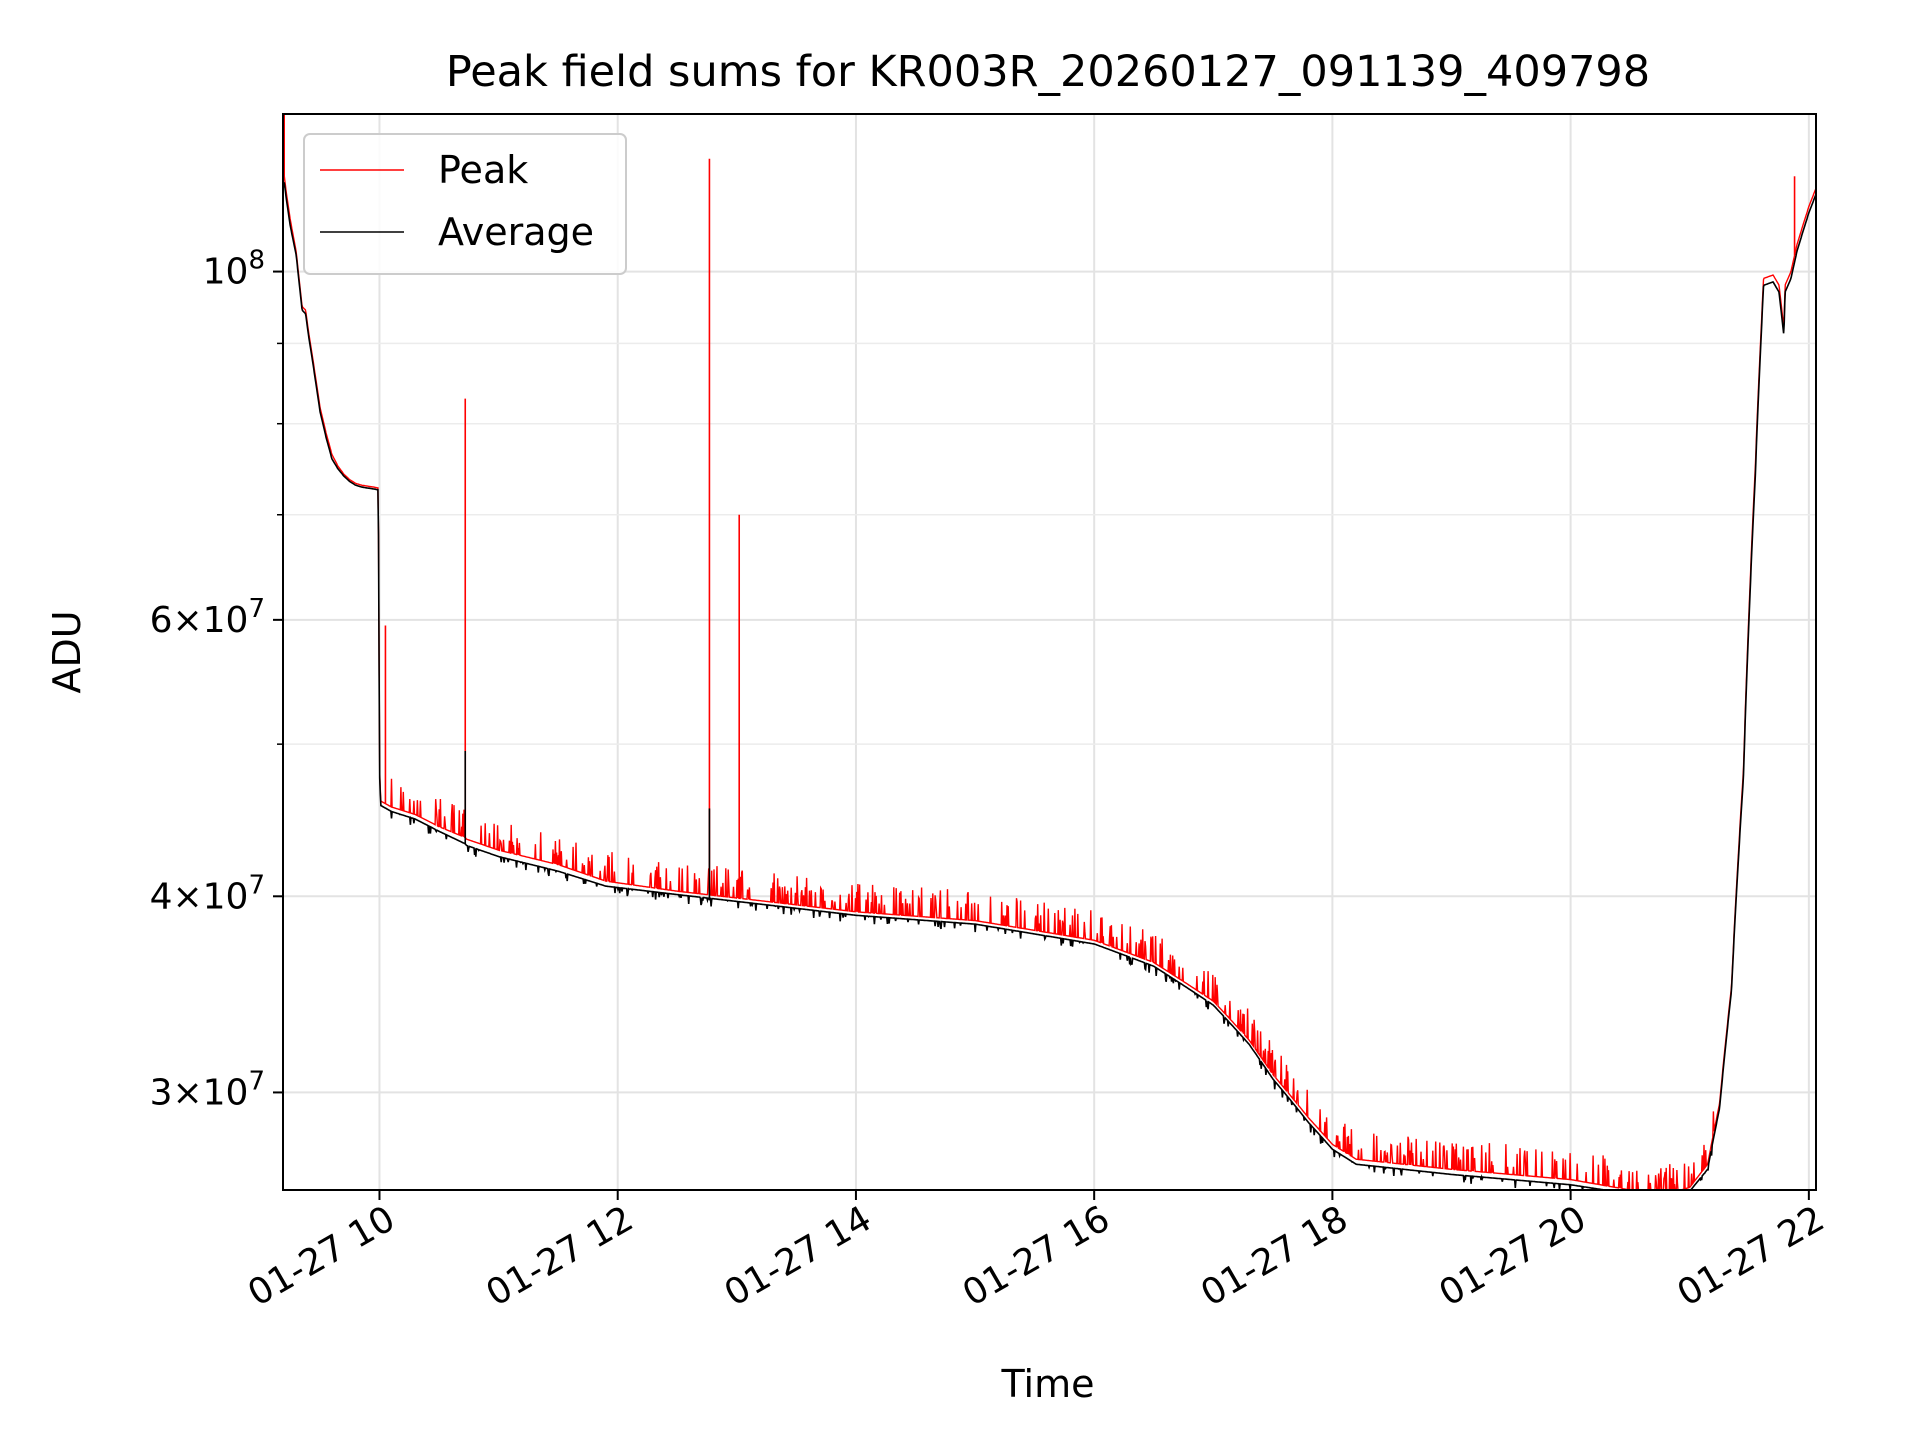 This screenshot has width=1920, height=1440. I want to click on y-tick-label: 6×107, so click(207, 617).